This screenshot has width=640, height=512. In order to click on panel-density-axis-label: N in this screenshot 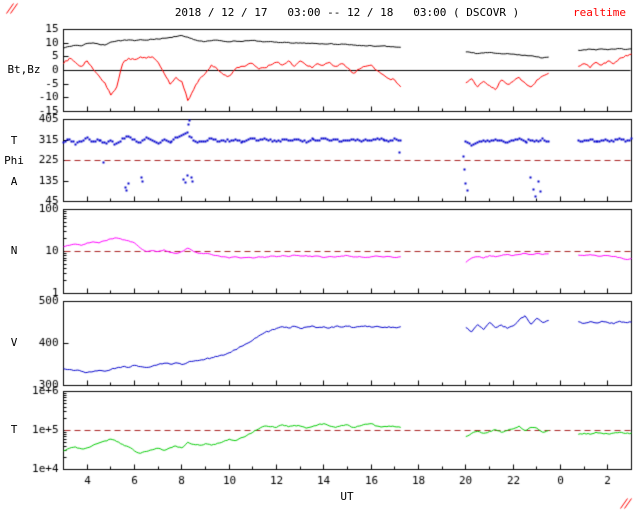, I will do `click(14, 250)`.